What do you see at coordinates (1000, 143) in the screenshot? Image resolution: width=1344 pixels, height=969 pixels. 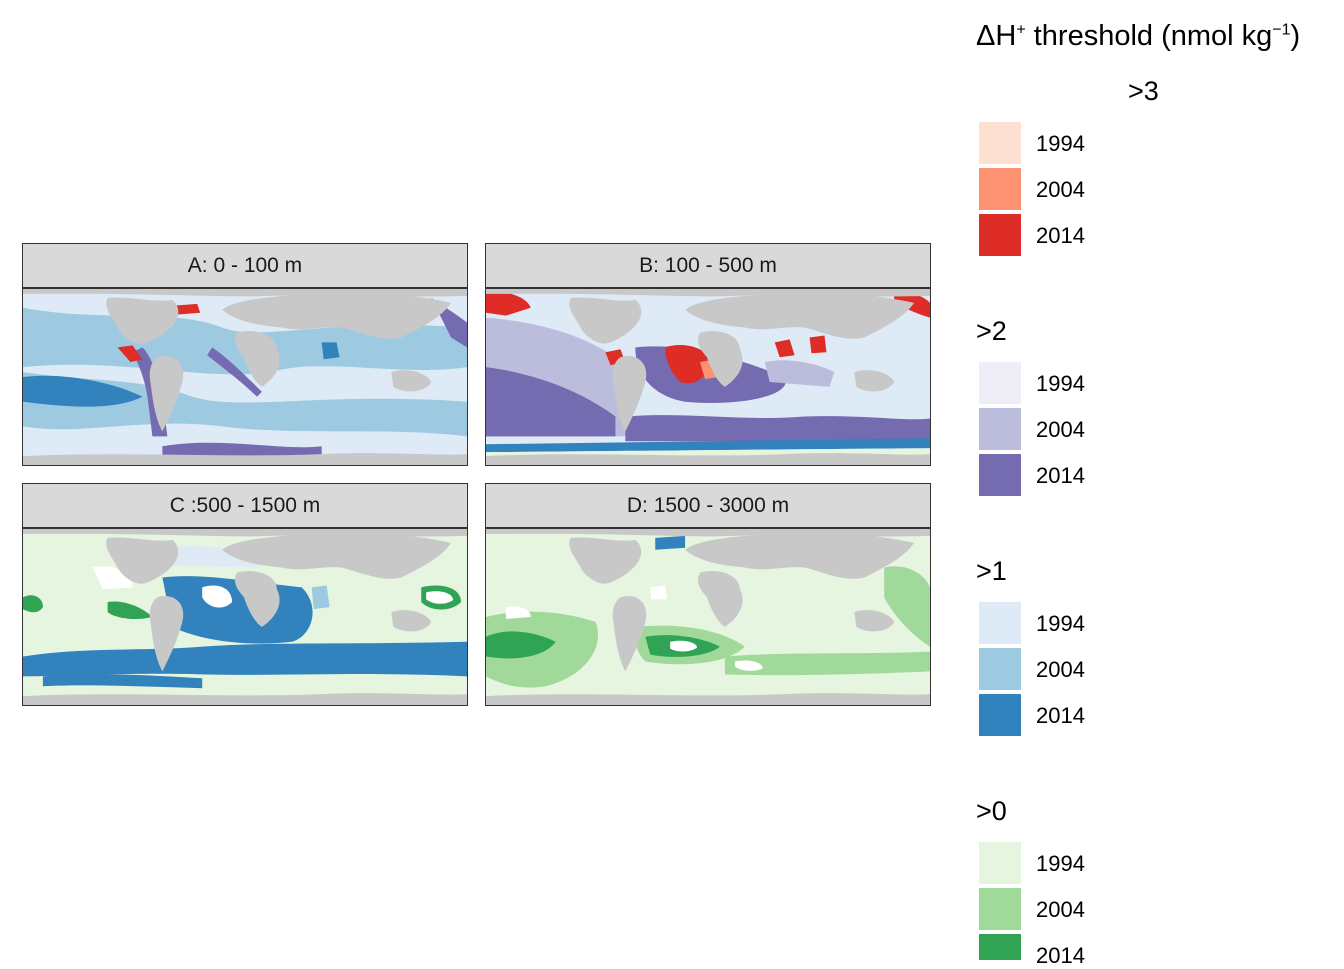 I see `legend-swatch-3-1994` at bounding box center [1000, 143].